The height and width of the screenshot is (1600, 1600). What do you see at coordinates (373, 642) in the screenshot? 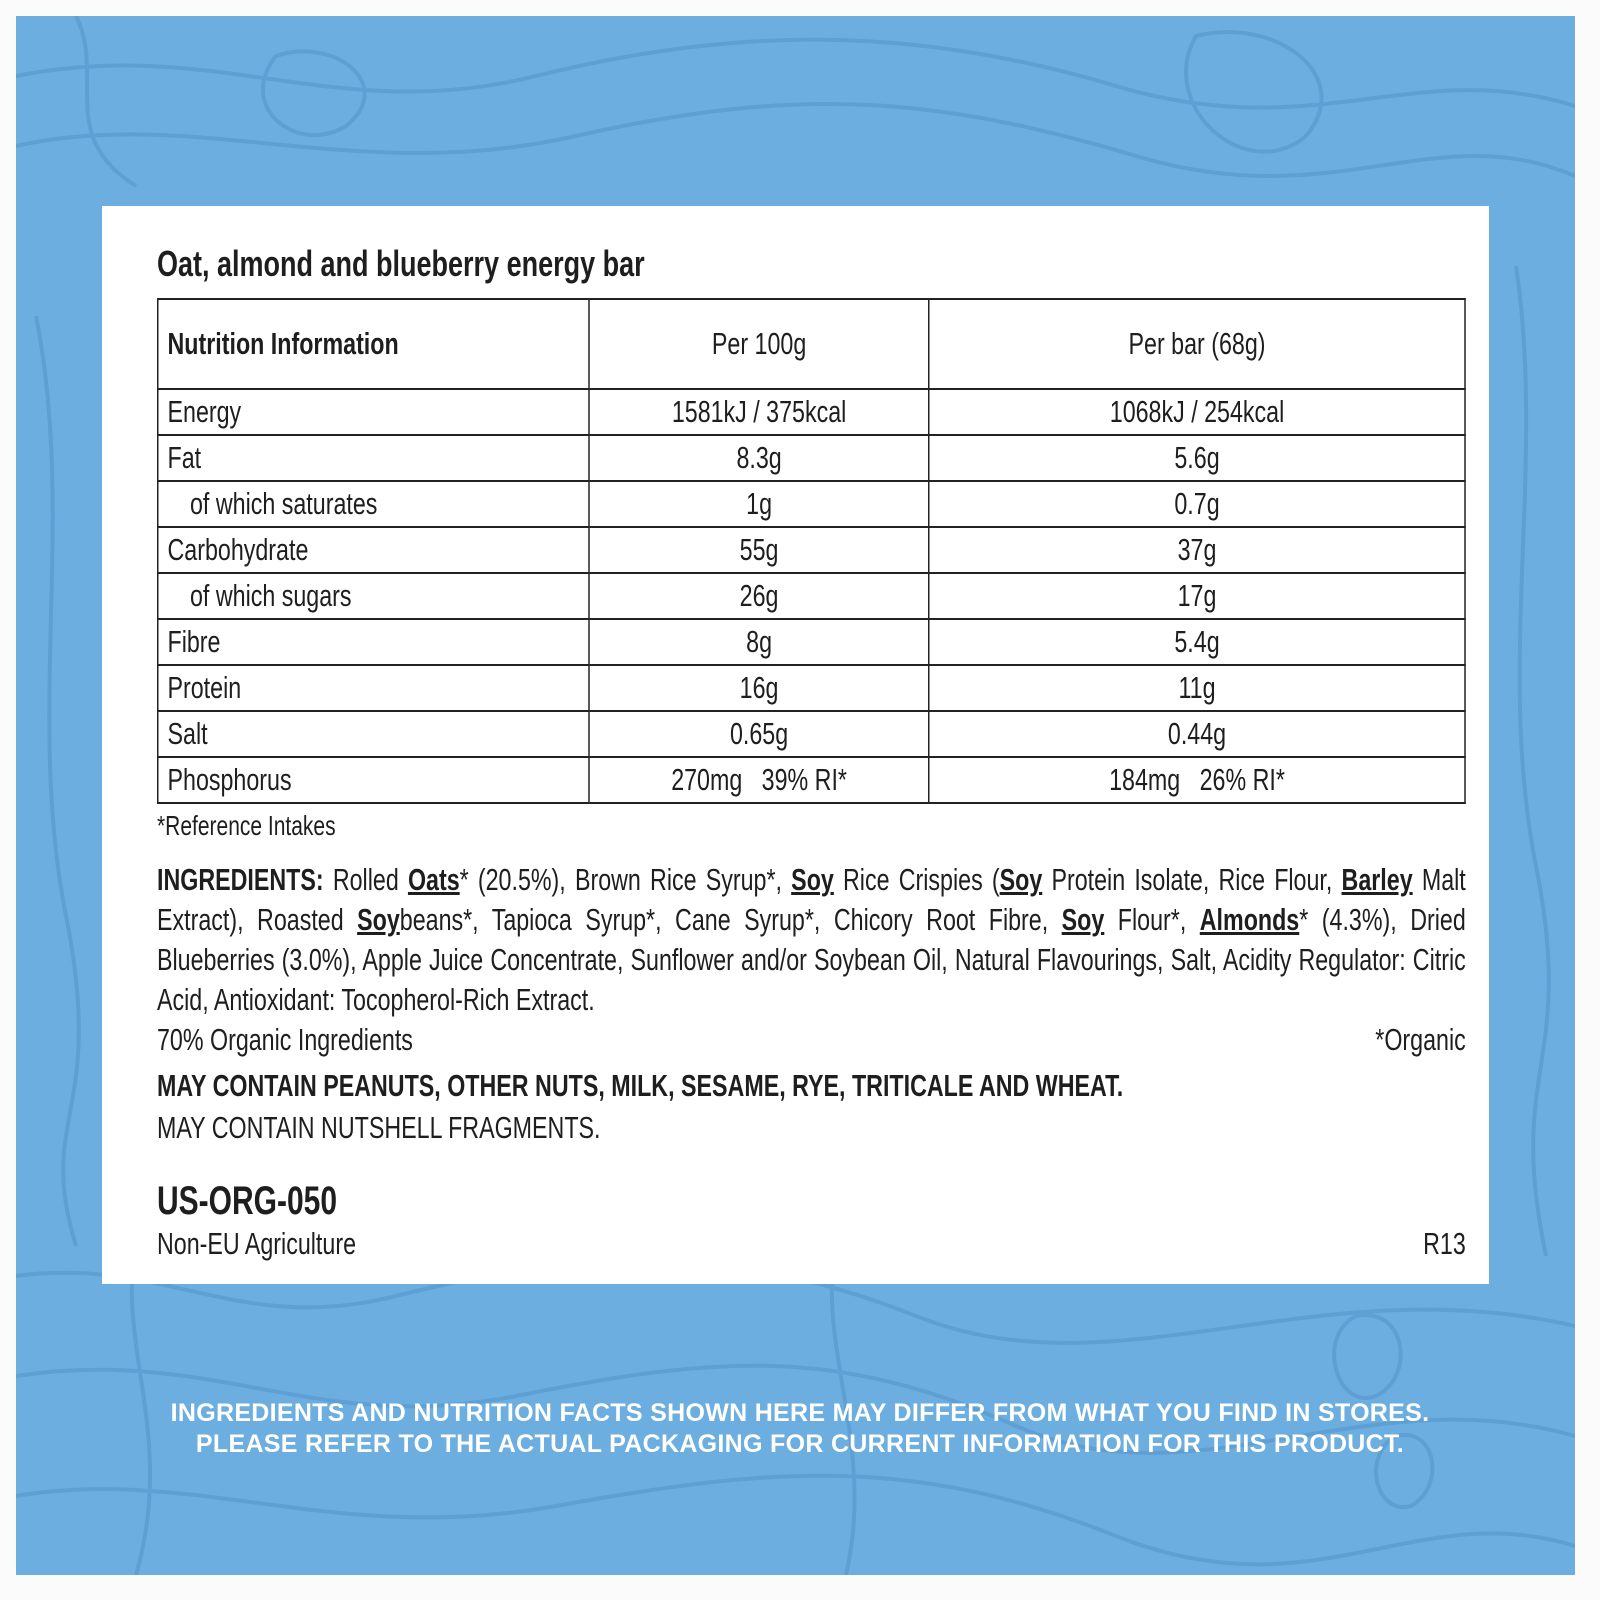
I see `nutrient-name: Fibre` at bounding box center [373, 642].